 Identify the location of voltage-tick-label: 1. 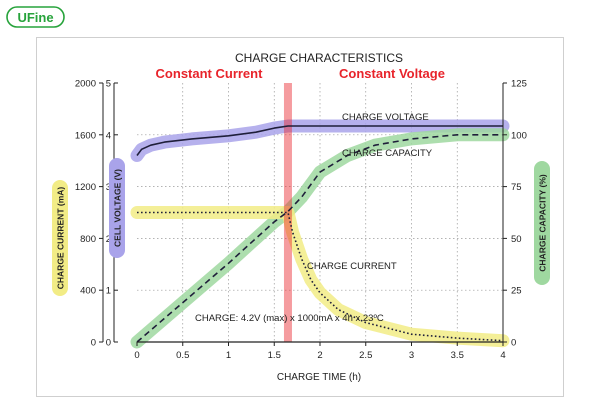
(108, 291).